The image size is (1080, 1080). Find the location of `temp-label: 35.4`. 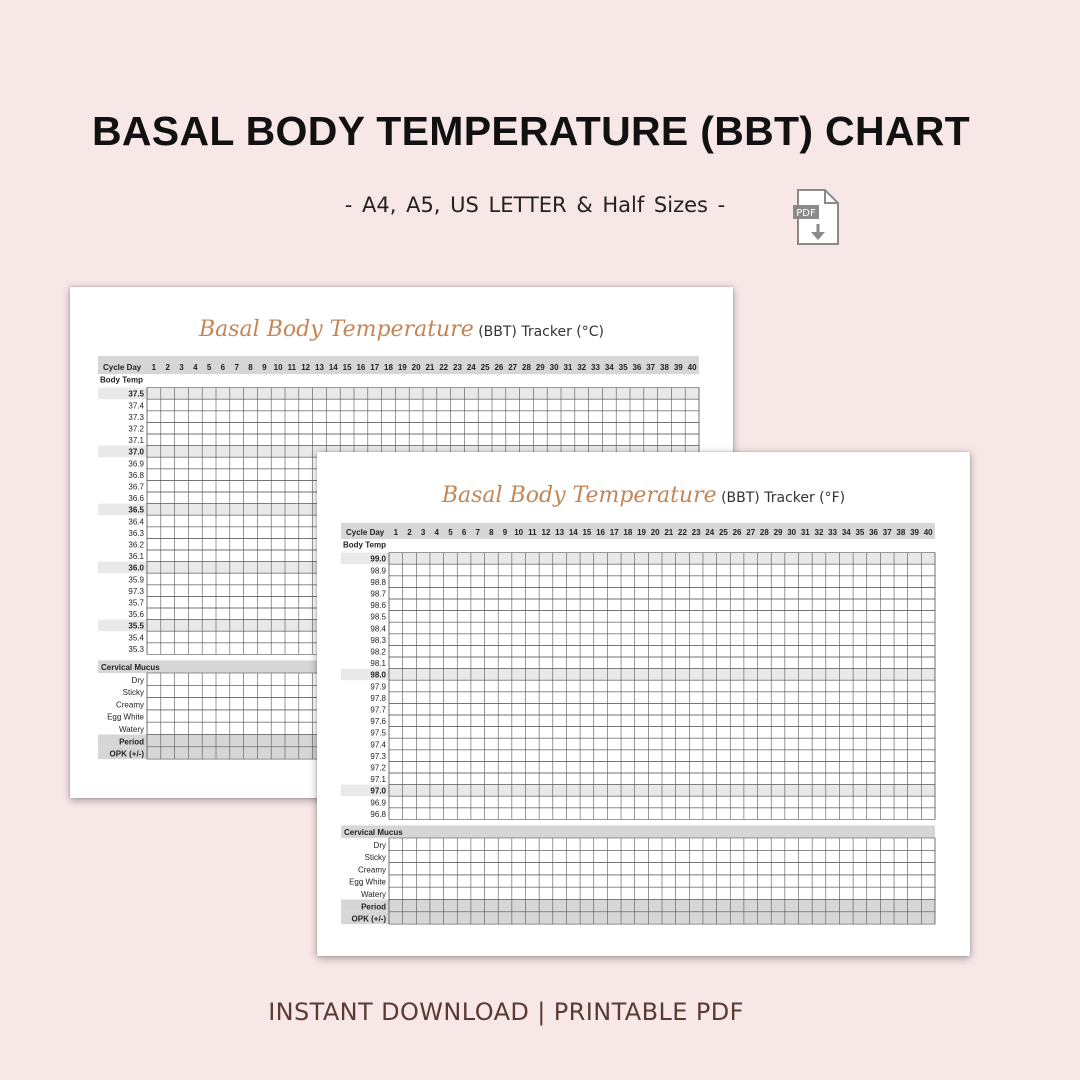

temp-label: 35.4 is located at coordinates (136, 637).